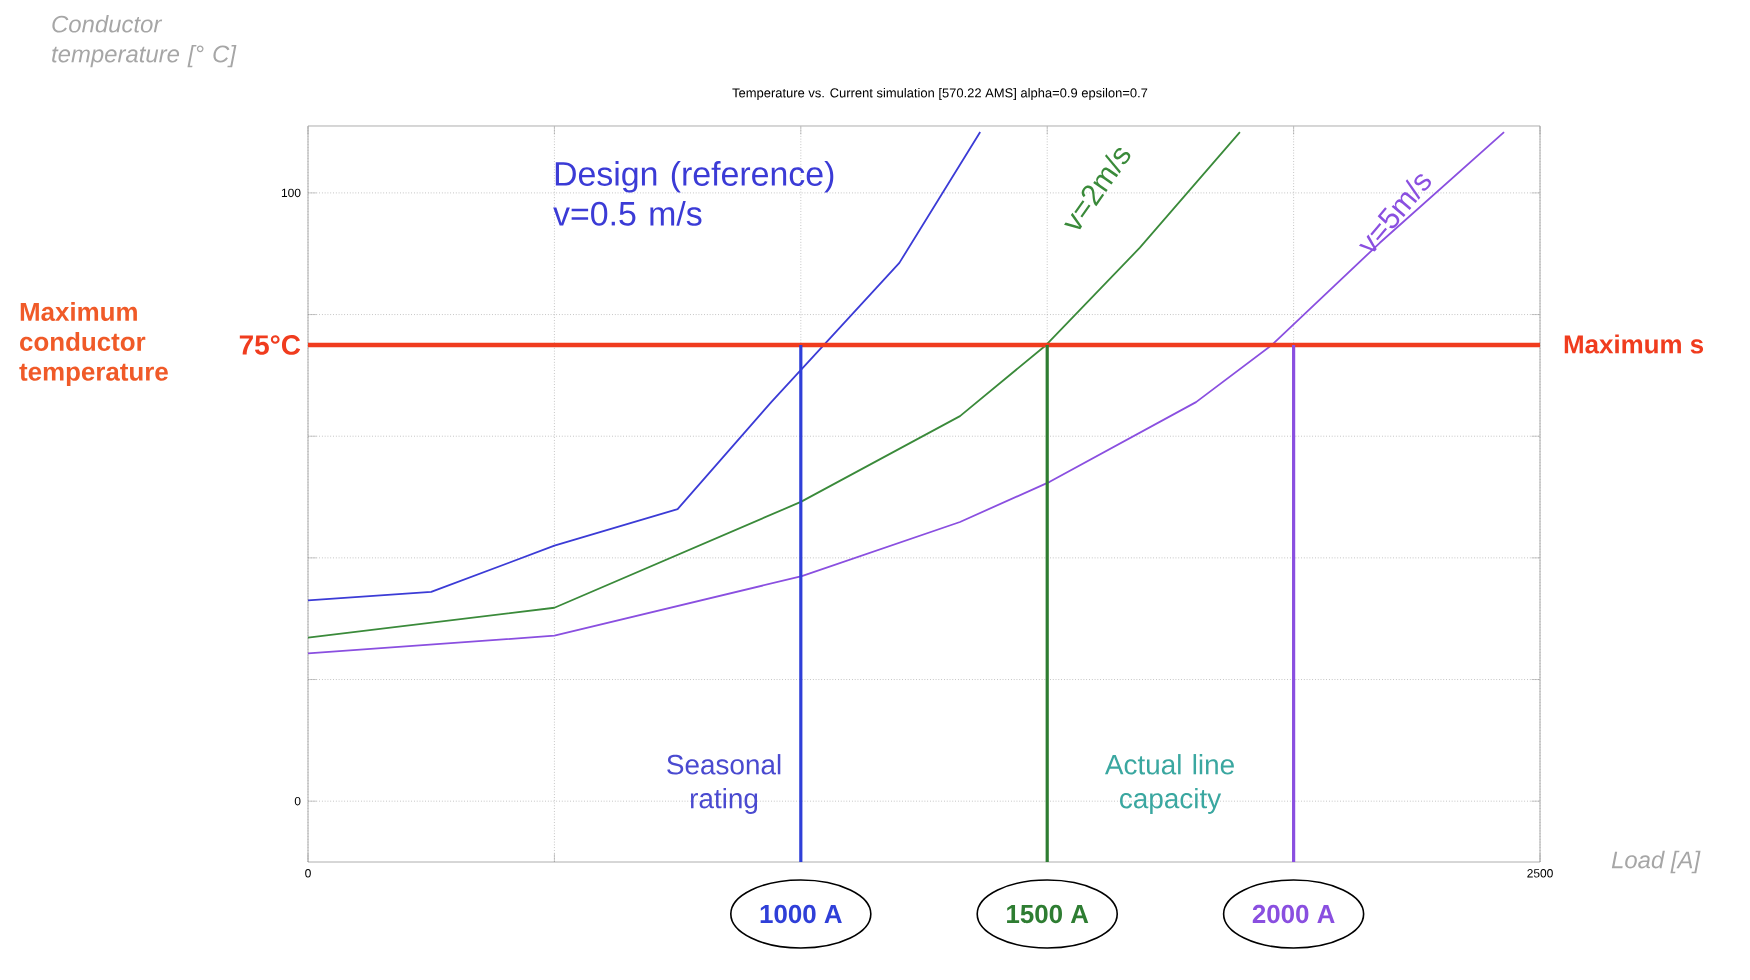 This screenshot has height=980, width=1750. I want to click on text: Maximum conductor temperature, so click(93, 344).